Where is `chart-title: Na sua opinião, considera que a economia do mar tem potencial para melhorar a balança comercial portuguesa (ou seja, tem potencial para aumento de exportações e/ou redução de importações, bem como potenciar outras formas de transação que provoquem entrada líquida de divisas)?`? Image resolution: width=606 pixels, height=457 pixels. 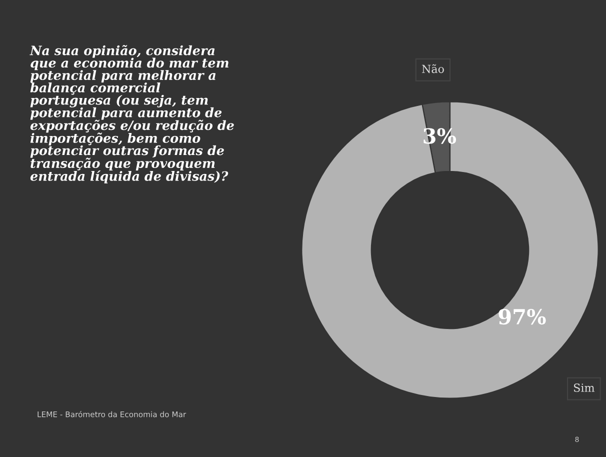 chart-title: Na sua opinião, considera que a economia do mar tem potencial para melhorar a balança comercial portuguesa (ou seja, tem potencial para aumento de exportações e/ou redução de importações, bem como potenciar outras formas de transação que provoquem entrada líquida de divisas)? is located at coordinates (132, 114).